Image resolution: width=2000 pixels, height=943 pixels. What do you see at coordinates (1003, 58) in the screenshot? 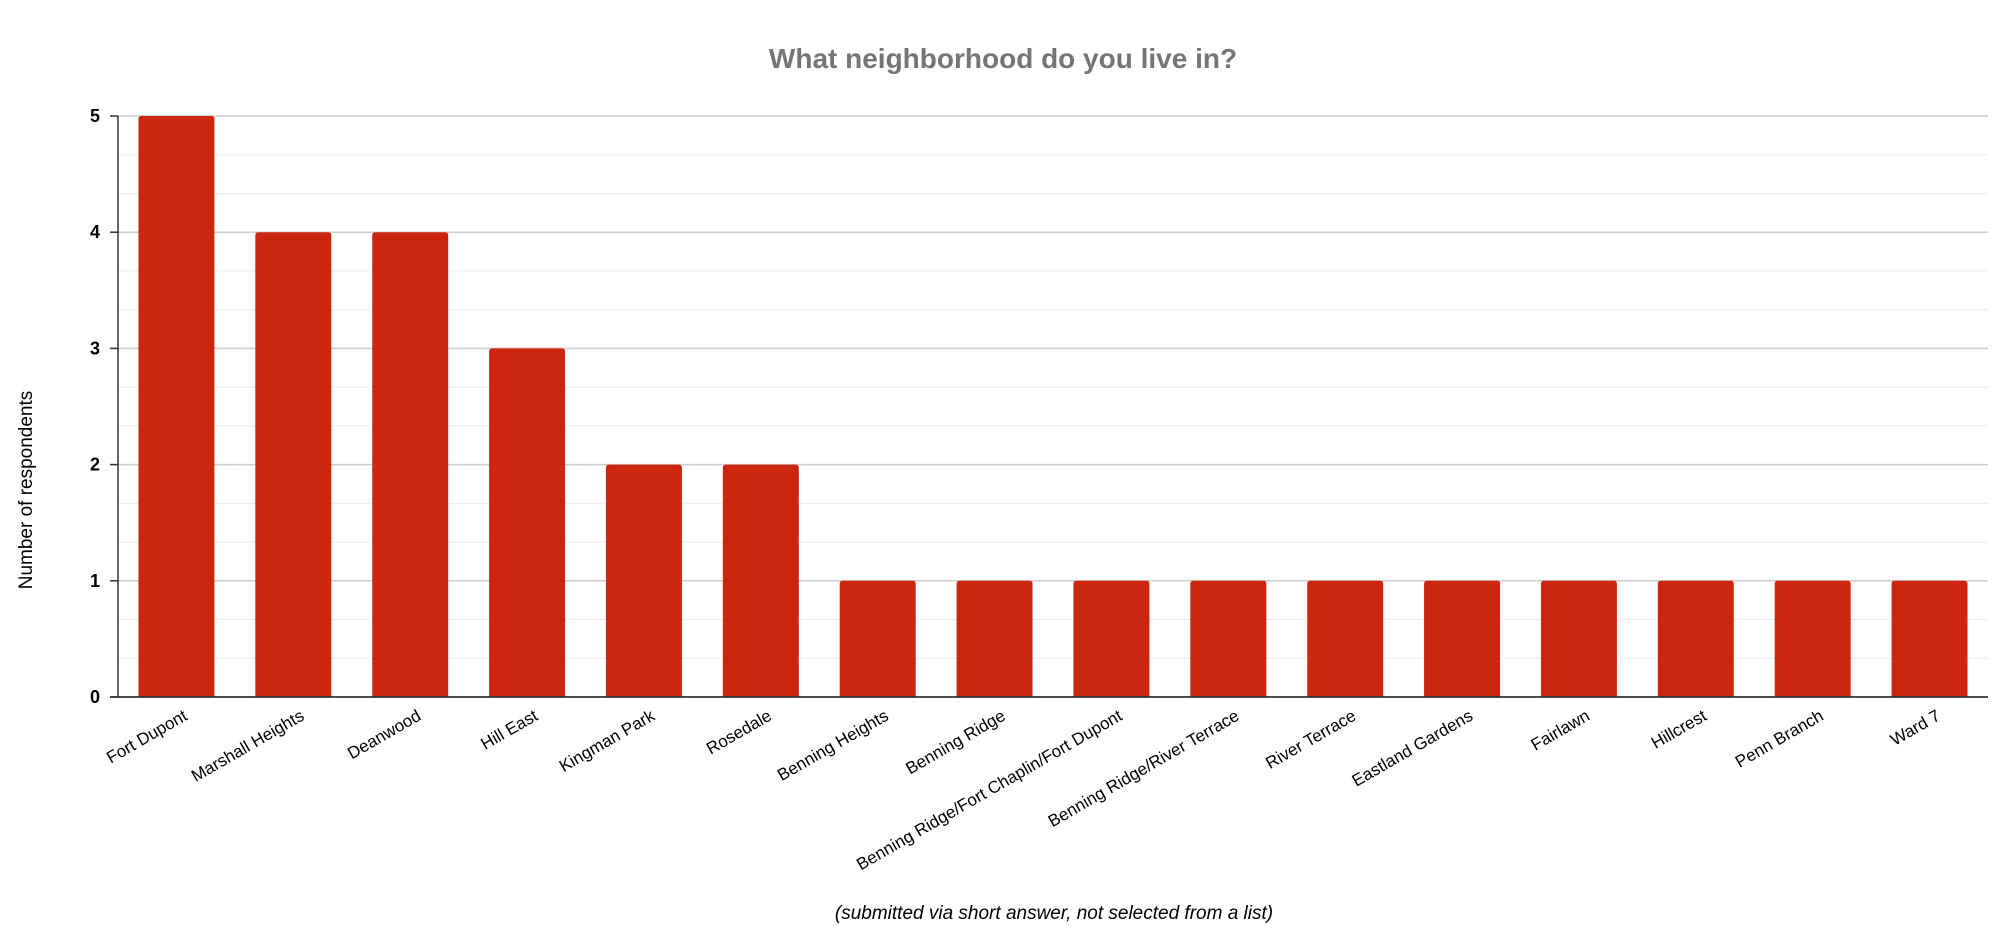
I see `chart-title: What neighborhood do you live in?` at bounding box center [1003, 58].